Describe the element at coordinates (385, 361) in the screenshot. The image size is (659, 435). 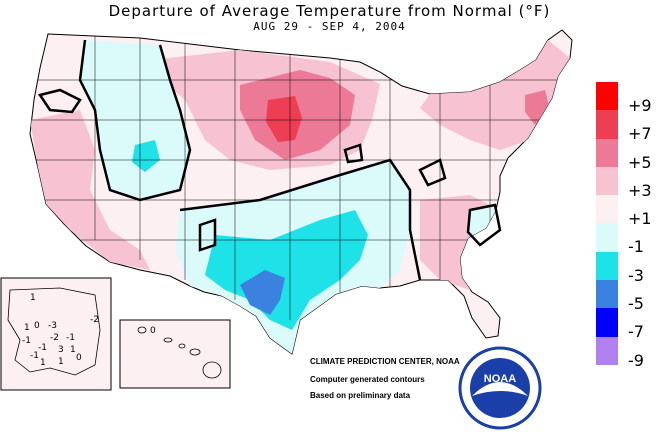
I see `credit-center: CLIMATE PREDICTION CENTER, NOAA` at that location.